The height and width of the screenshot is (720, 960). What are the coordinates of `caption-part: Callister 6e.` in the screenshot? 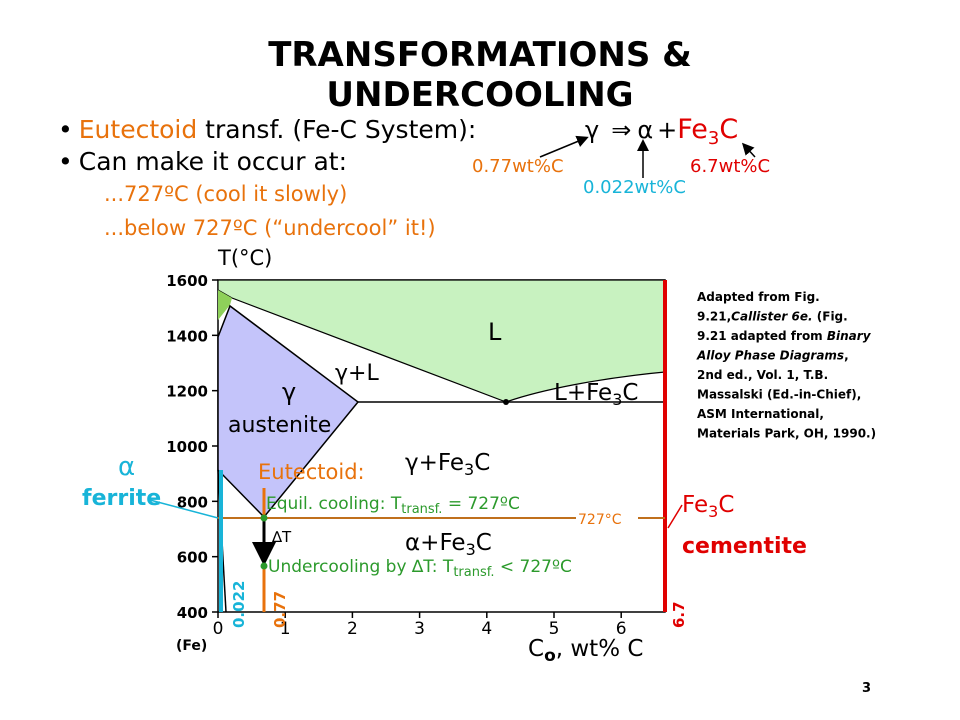 It's located at (771, 317).